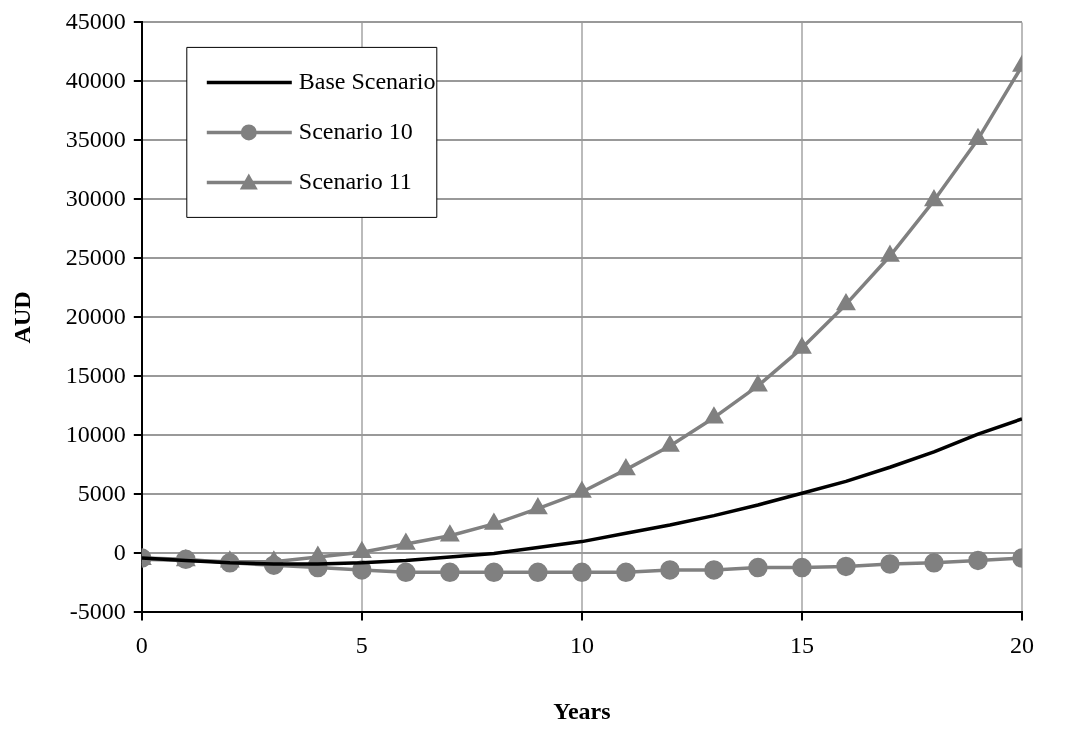 Image resolution: width=1067 pixels, height=736 pixels. Describe the element at coordinates (97, 610) in the screenshot. I see `y-tick-label: -5000` at that location.